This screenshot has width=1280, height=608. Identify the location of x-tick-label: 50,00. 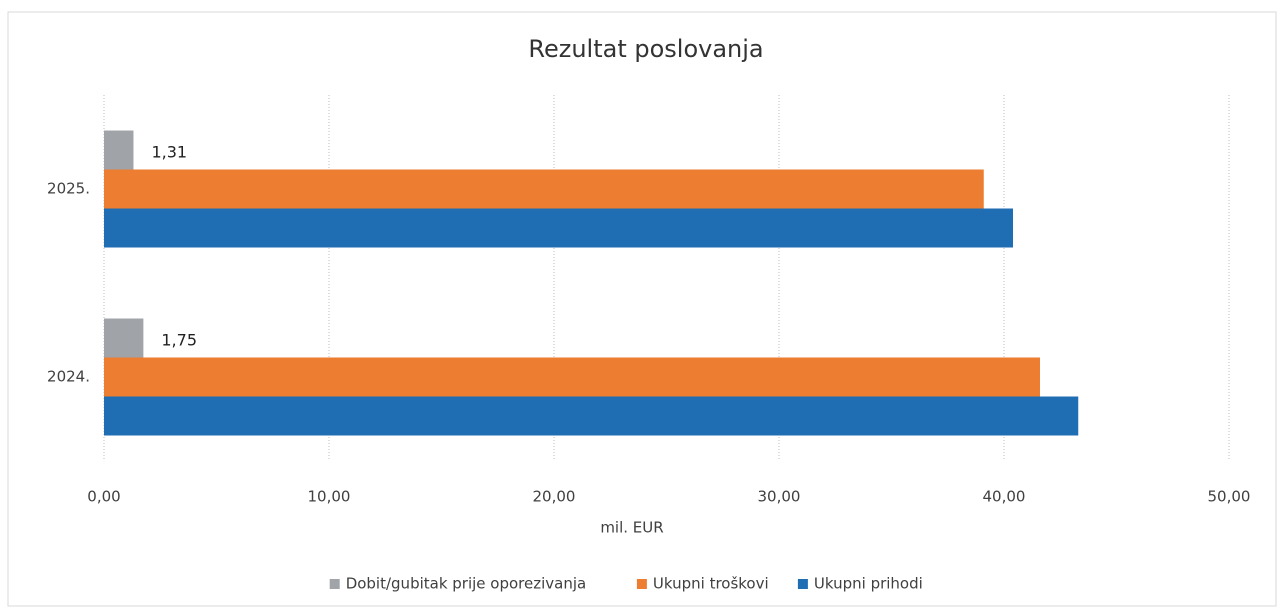
(1229, 497).